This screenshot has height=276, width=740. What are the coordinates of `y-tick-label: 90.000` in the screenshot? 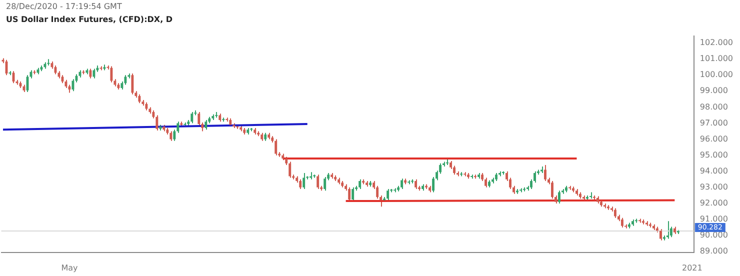 It's located at (714, 235).